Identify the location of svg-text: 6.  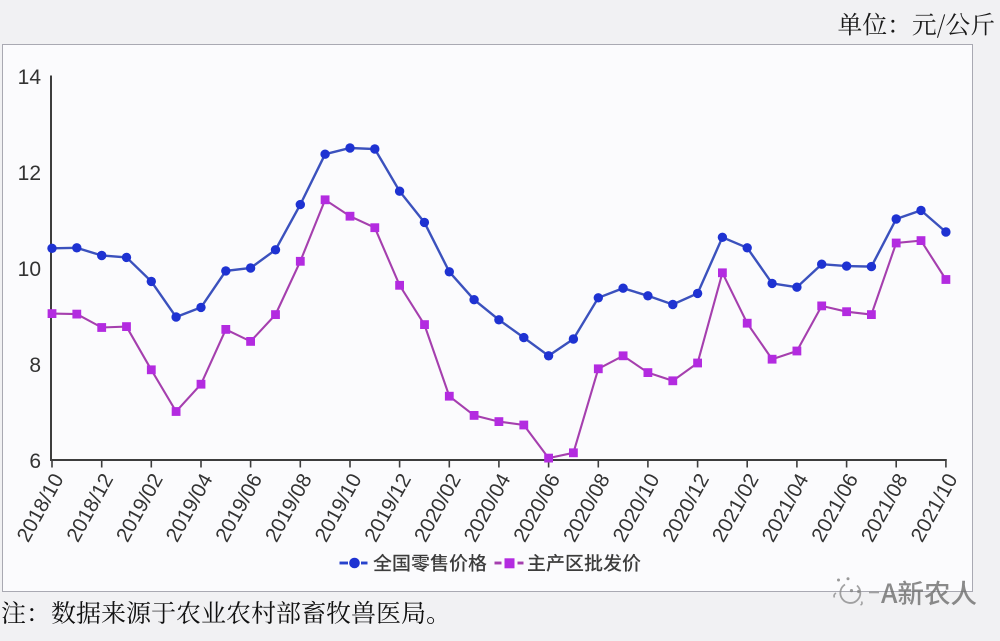
(35, 461).